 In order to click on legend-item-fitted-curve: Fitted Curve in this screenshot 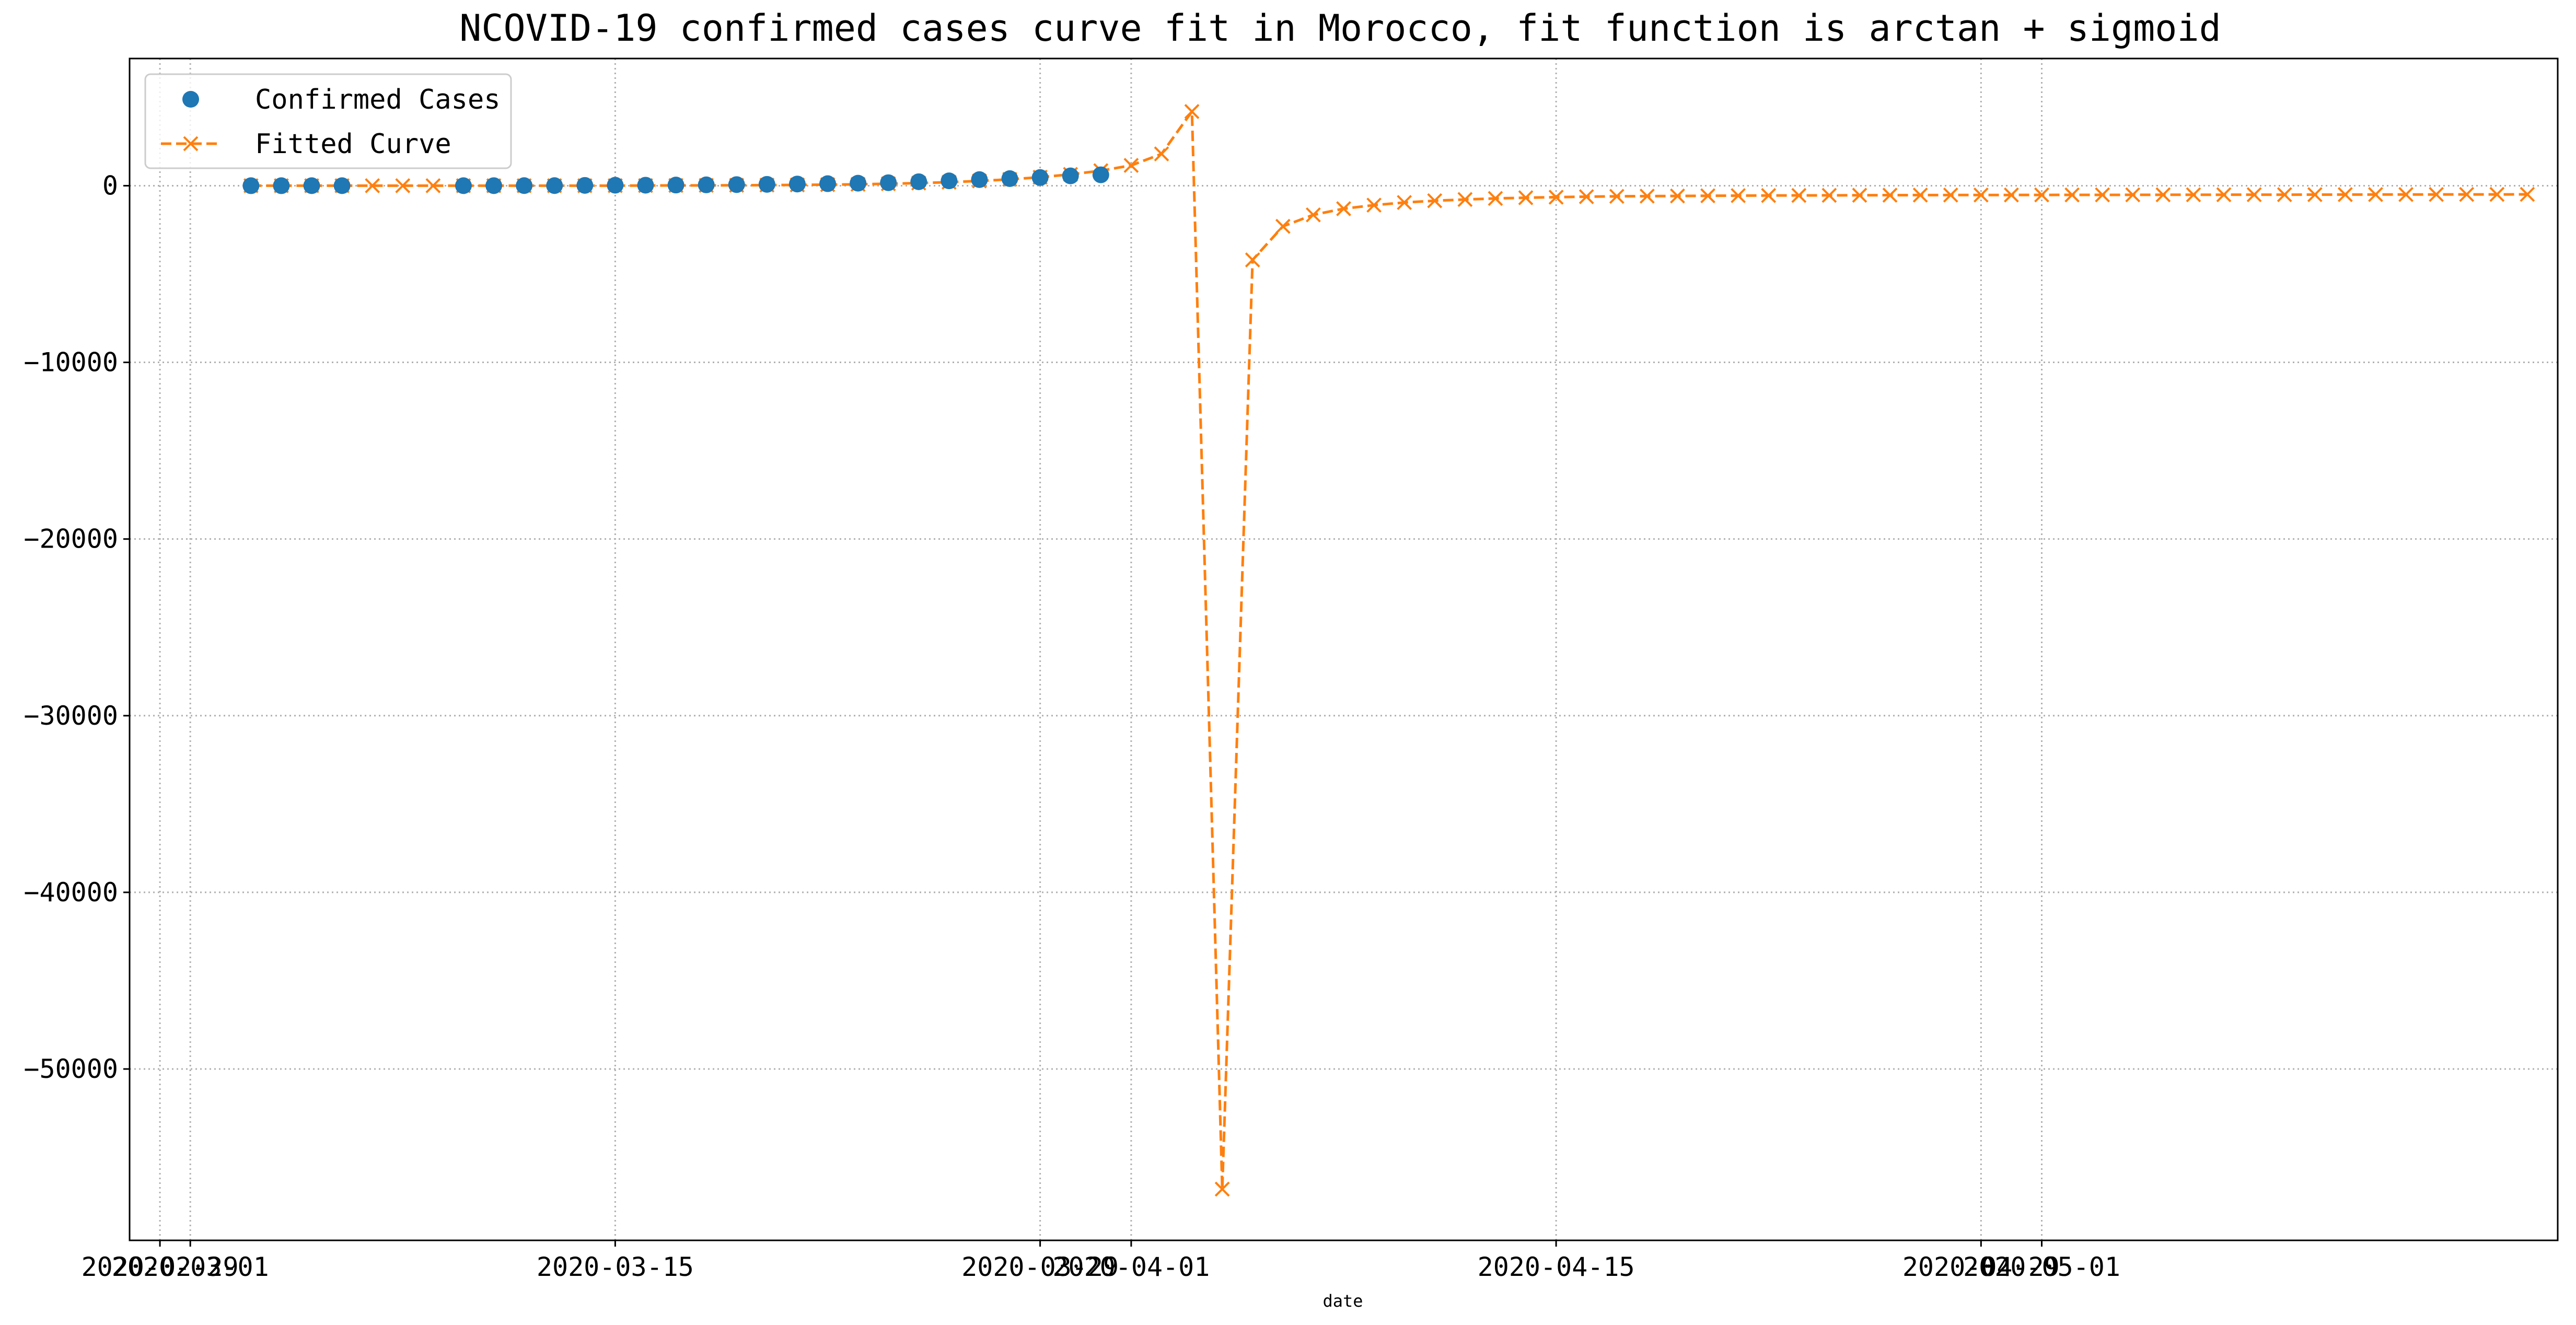, I will do `click(306, 144)`.